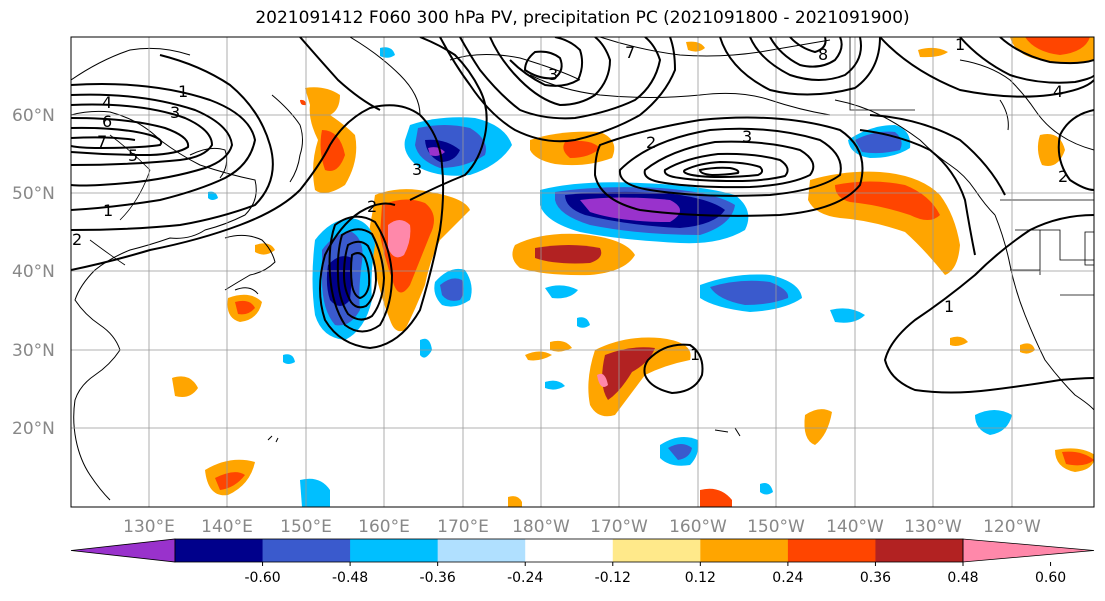 This screenshot has height=601, width=1105. Describe the element at coordinates (619, 527) in the screenshot. I see `lon-label: 170°W` at that location.